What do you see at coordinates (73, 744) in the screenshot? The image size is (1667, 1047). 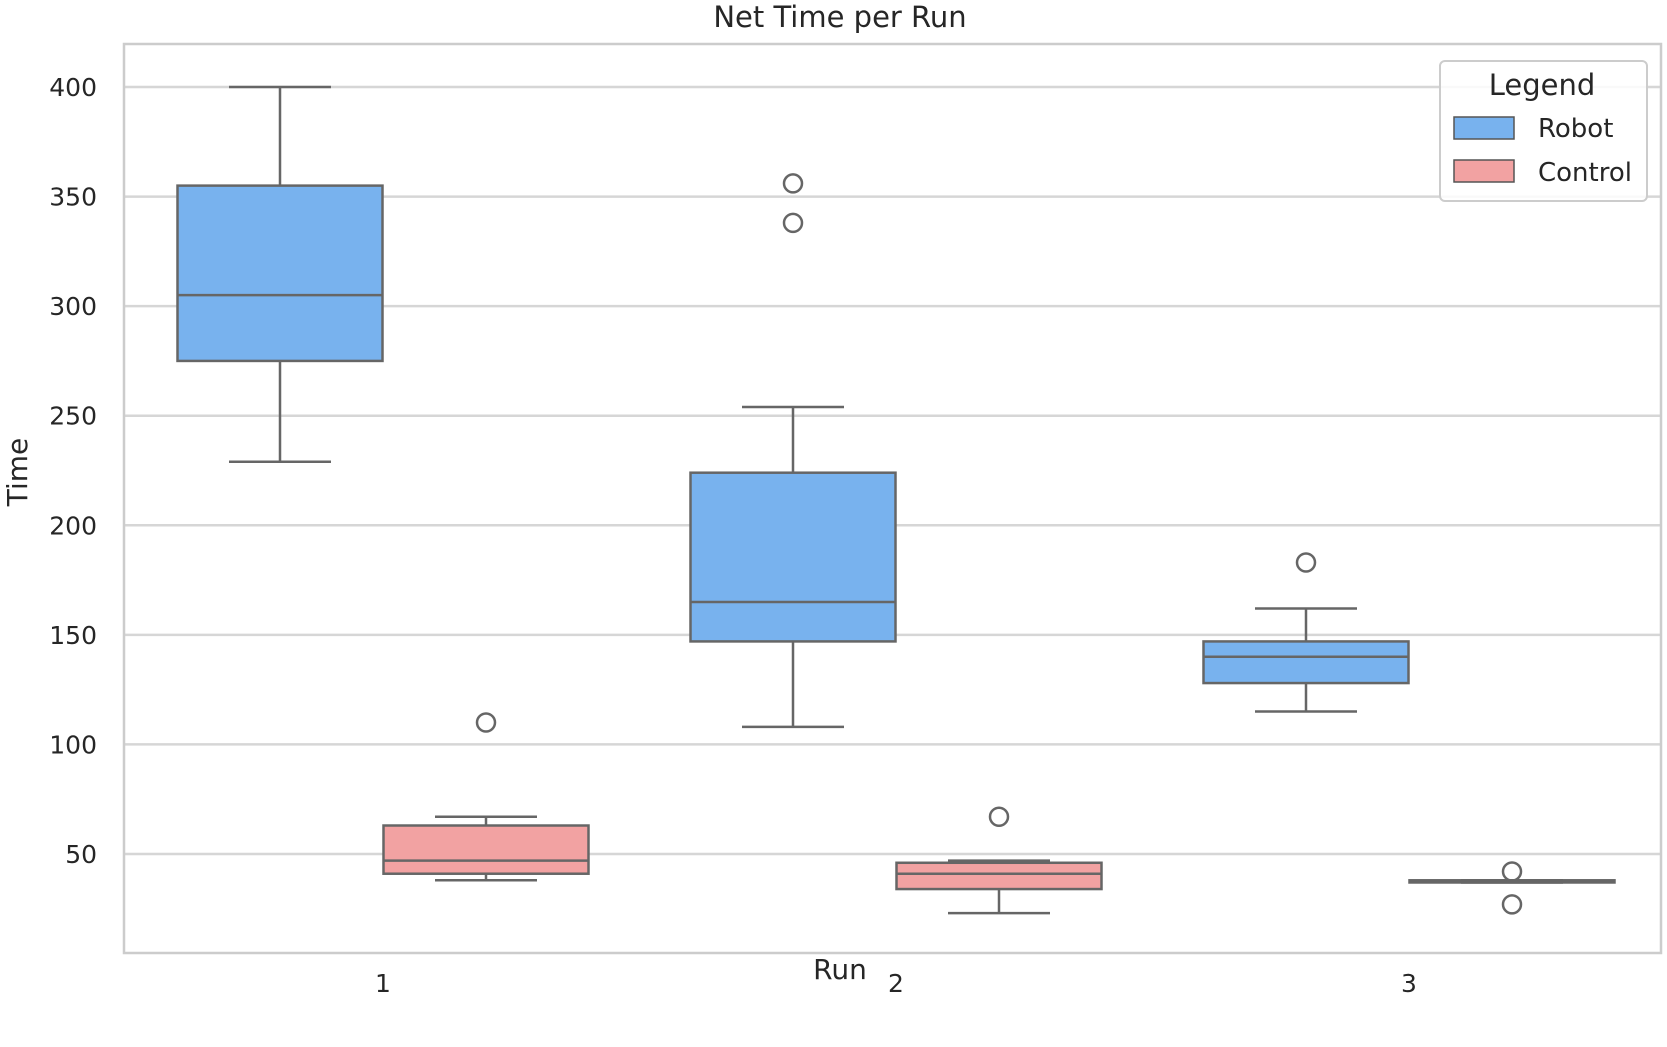 I see `y-tick-label-100: 100` at bounding box center [73, 744].